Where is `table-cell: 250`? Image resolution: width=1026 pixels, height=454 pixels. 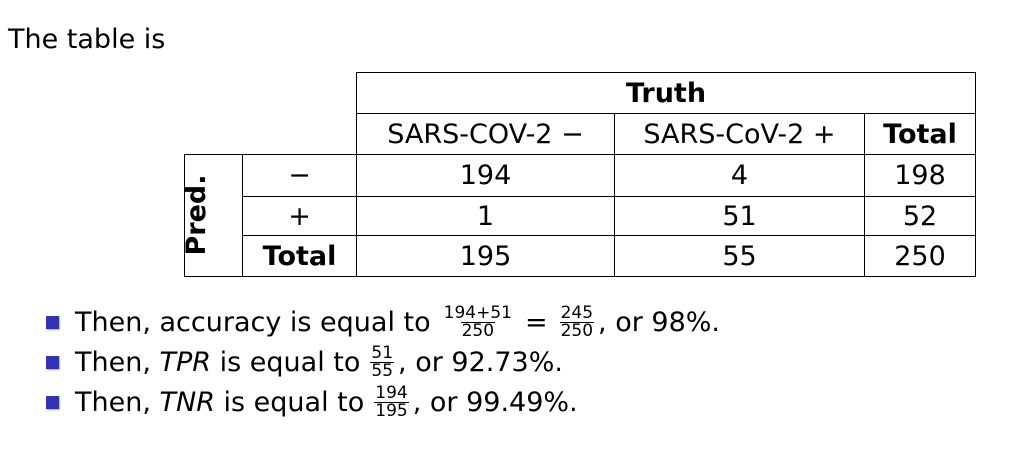 table-cell: 250 is located at coordinates (920, 256).